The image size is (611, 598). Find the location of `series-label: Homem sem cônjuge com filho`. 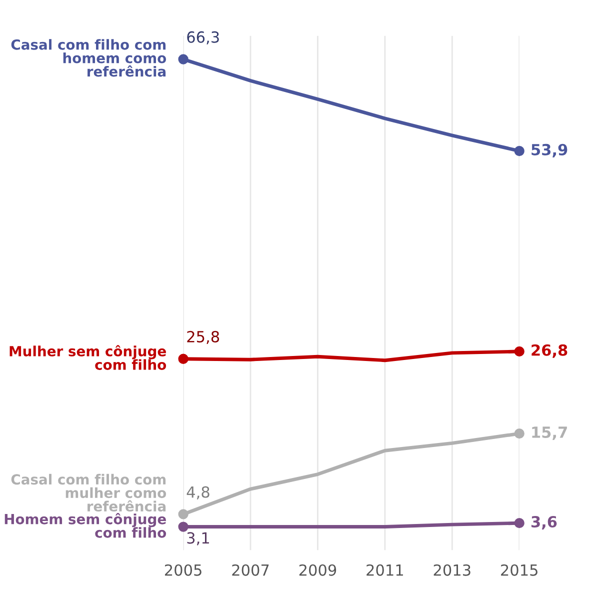

series-label: Homem sem cônjuge com filho is located at coordinates (85, 525).